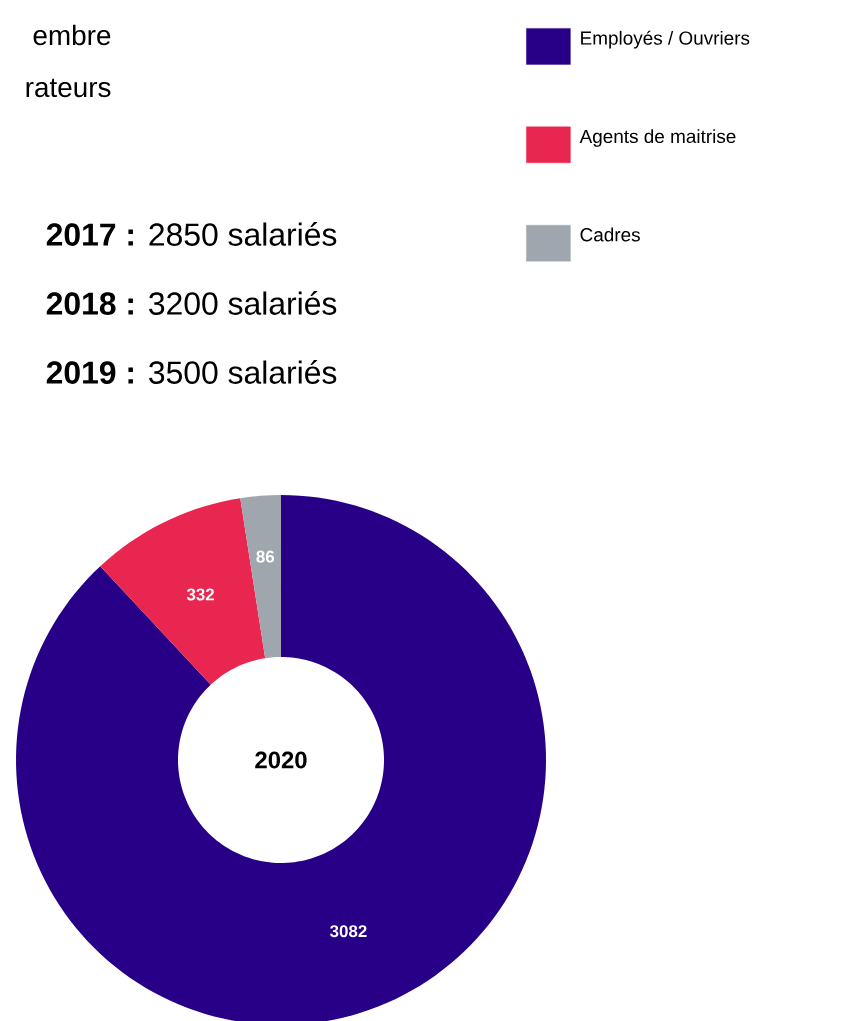 The width and height of the screenshot is (849, 1021). I want to click on text: 2020, so click(281, 760).